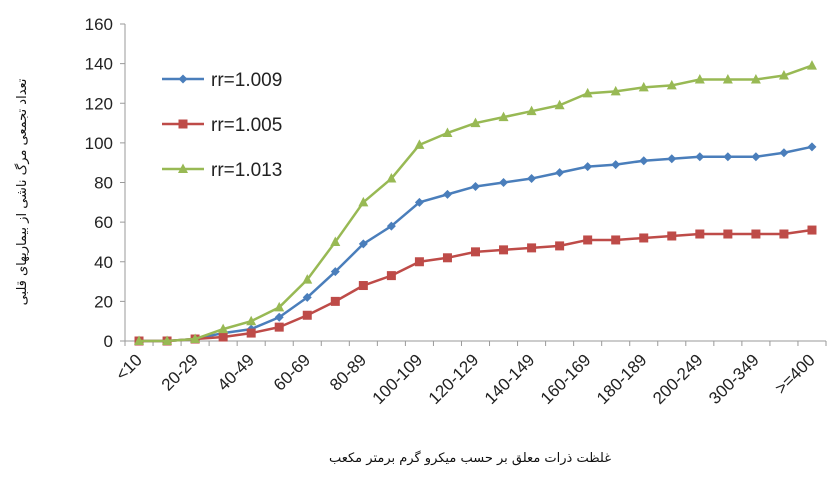  What do you see at coordinates (348, 372) in the screenshot?
I see `x-tick-label: 80-89` at bounding box center [348, 372].